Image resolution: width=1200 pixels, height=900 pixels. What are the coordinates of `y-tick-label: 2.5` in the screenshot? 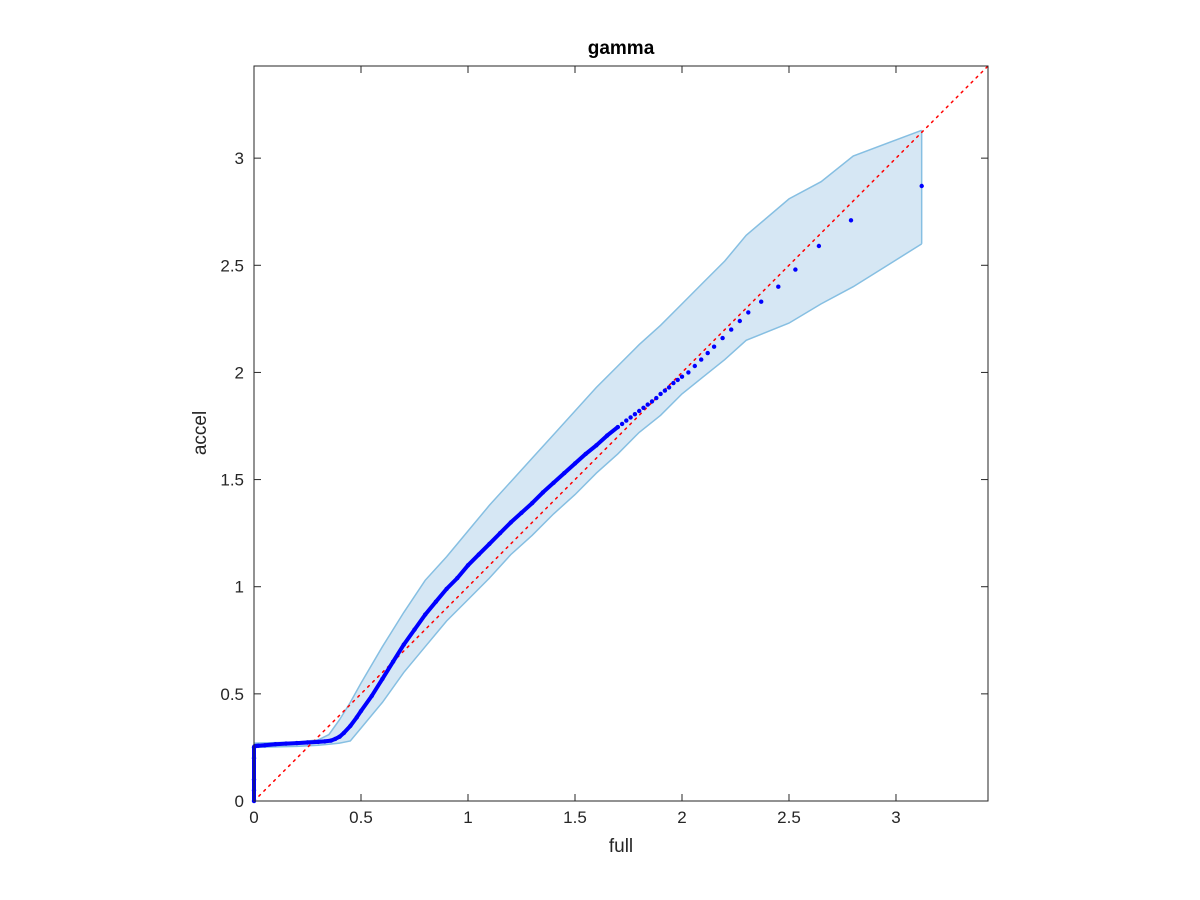 It's located at (232, 265).